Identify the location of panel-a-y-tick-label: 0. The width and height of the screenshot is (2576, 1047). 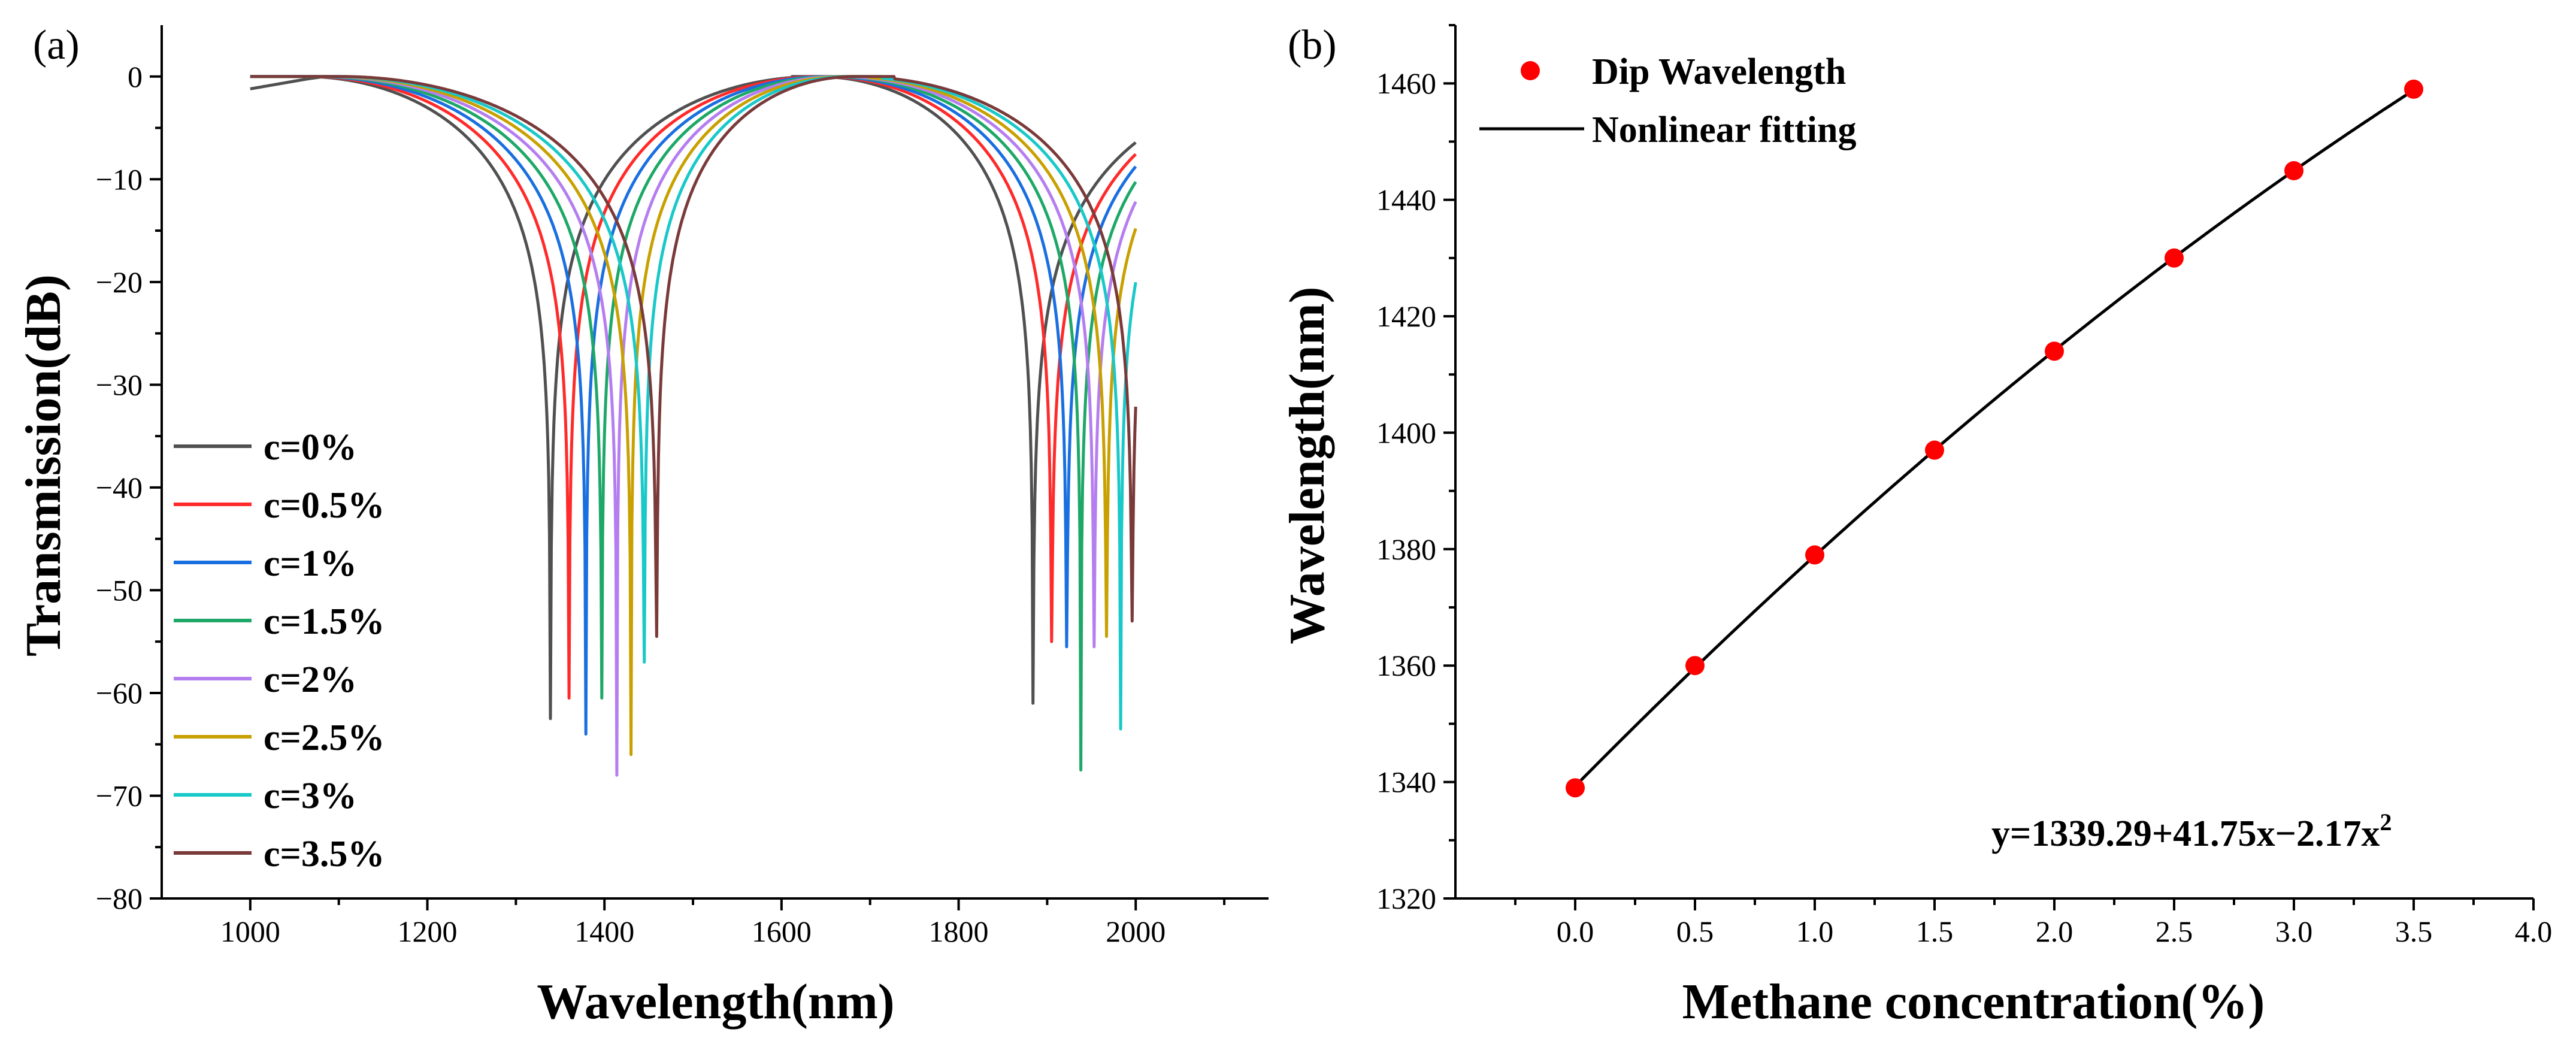
(135, 77).